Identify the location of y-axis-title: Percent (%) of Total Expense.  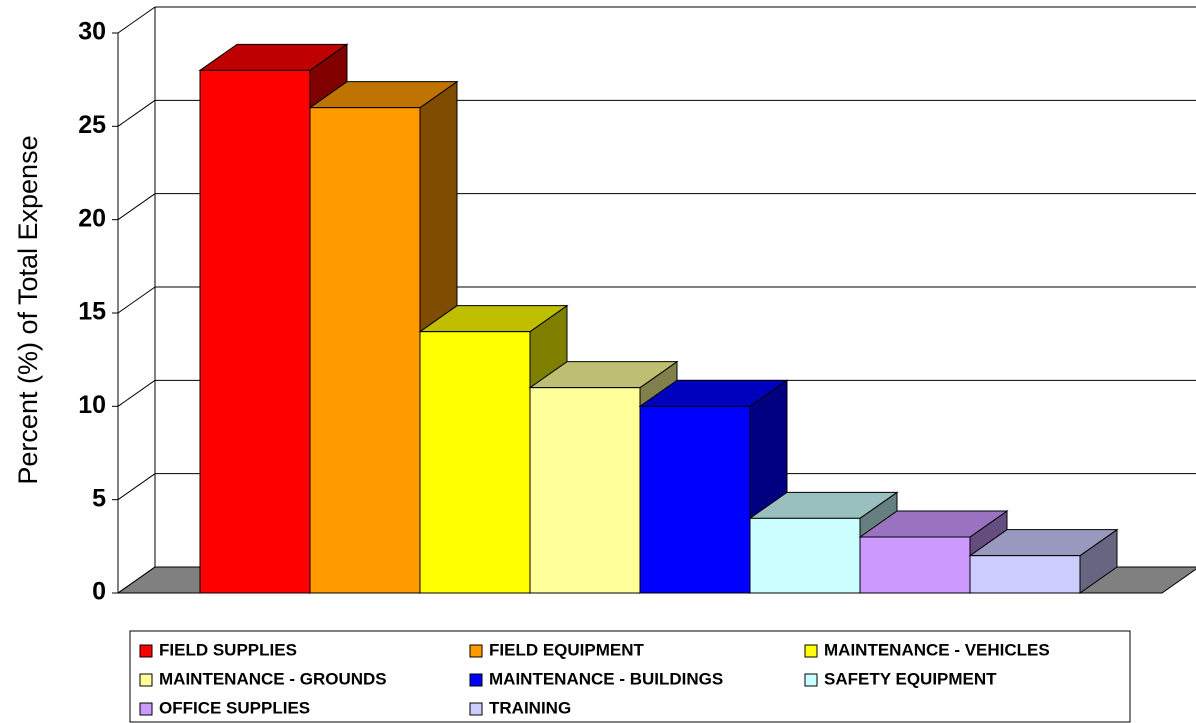
(28, 309).